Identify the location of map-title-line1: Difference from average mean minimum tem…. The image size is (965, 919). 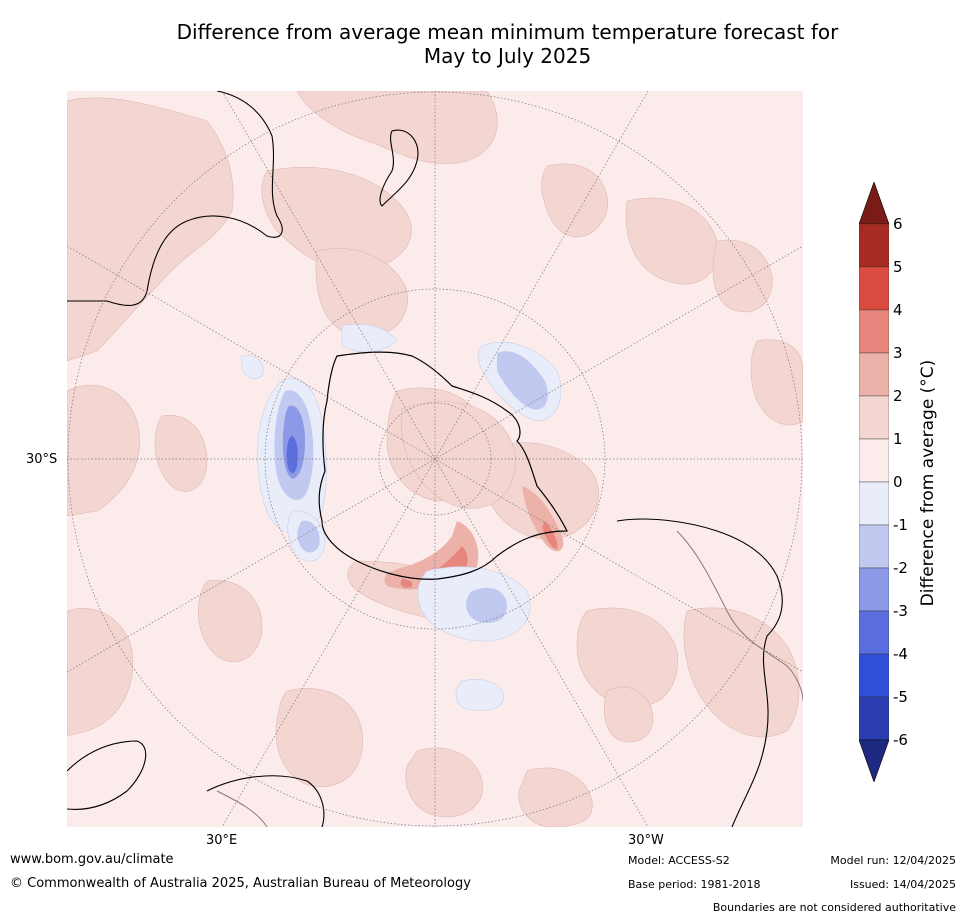
(507, 32).